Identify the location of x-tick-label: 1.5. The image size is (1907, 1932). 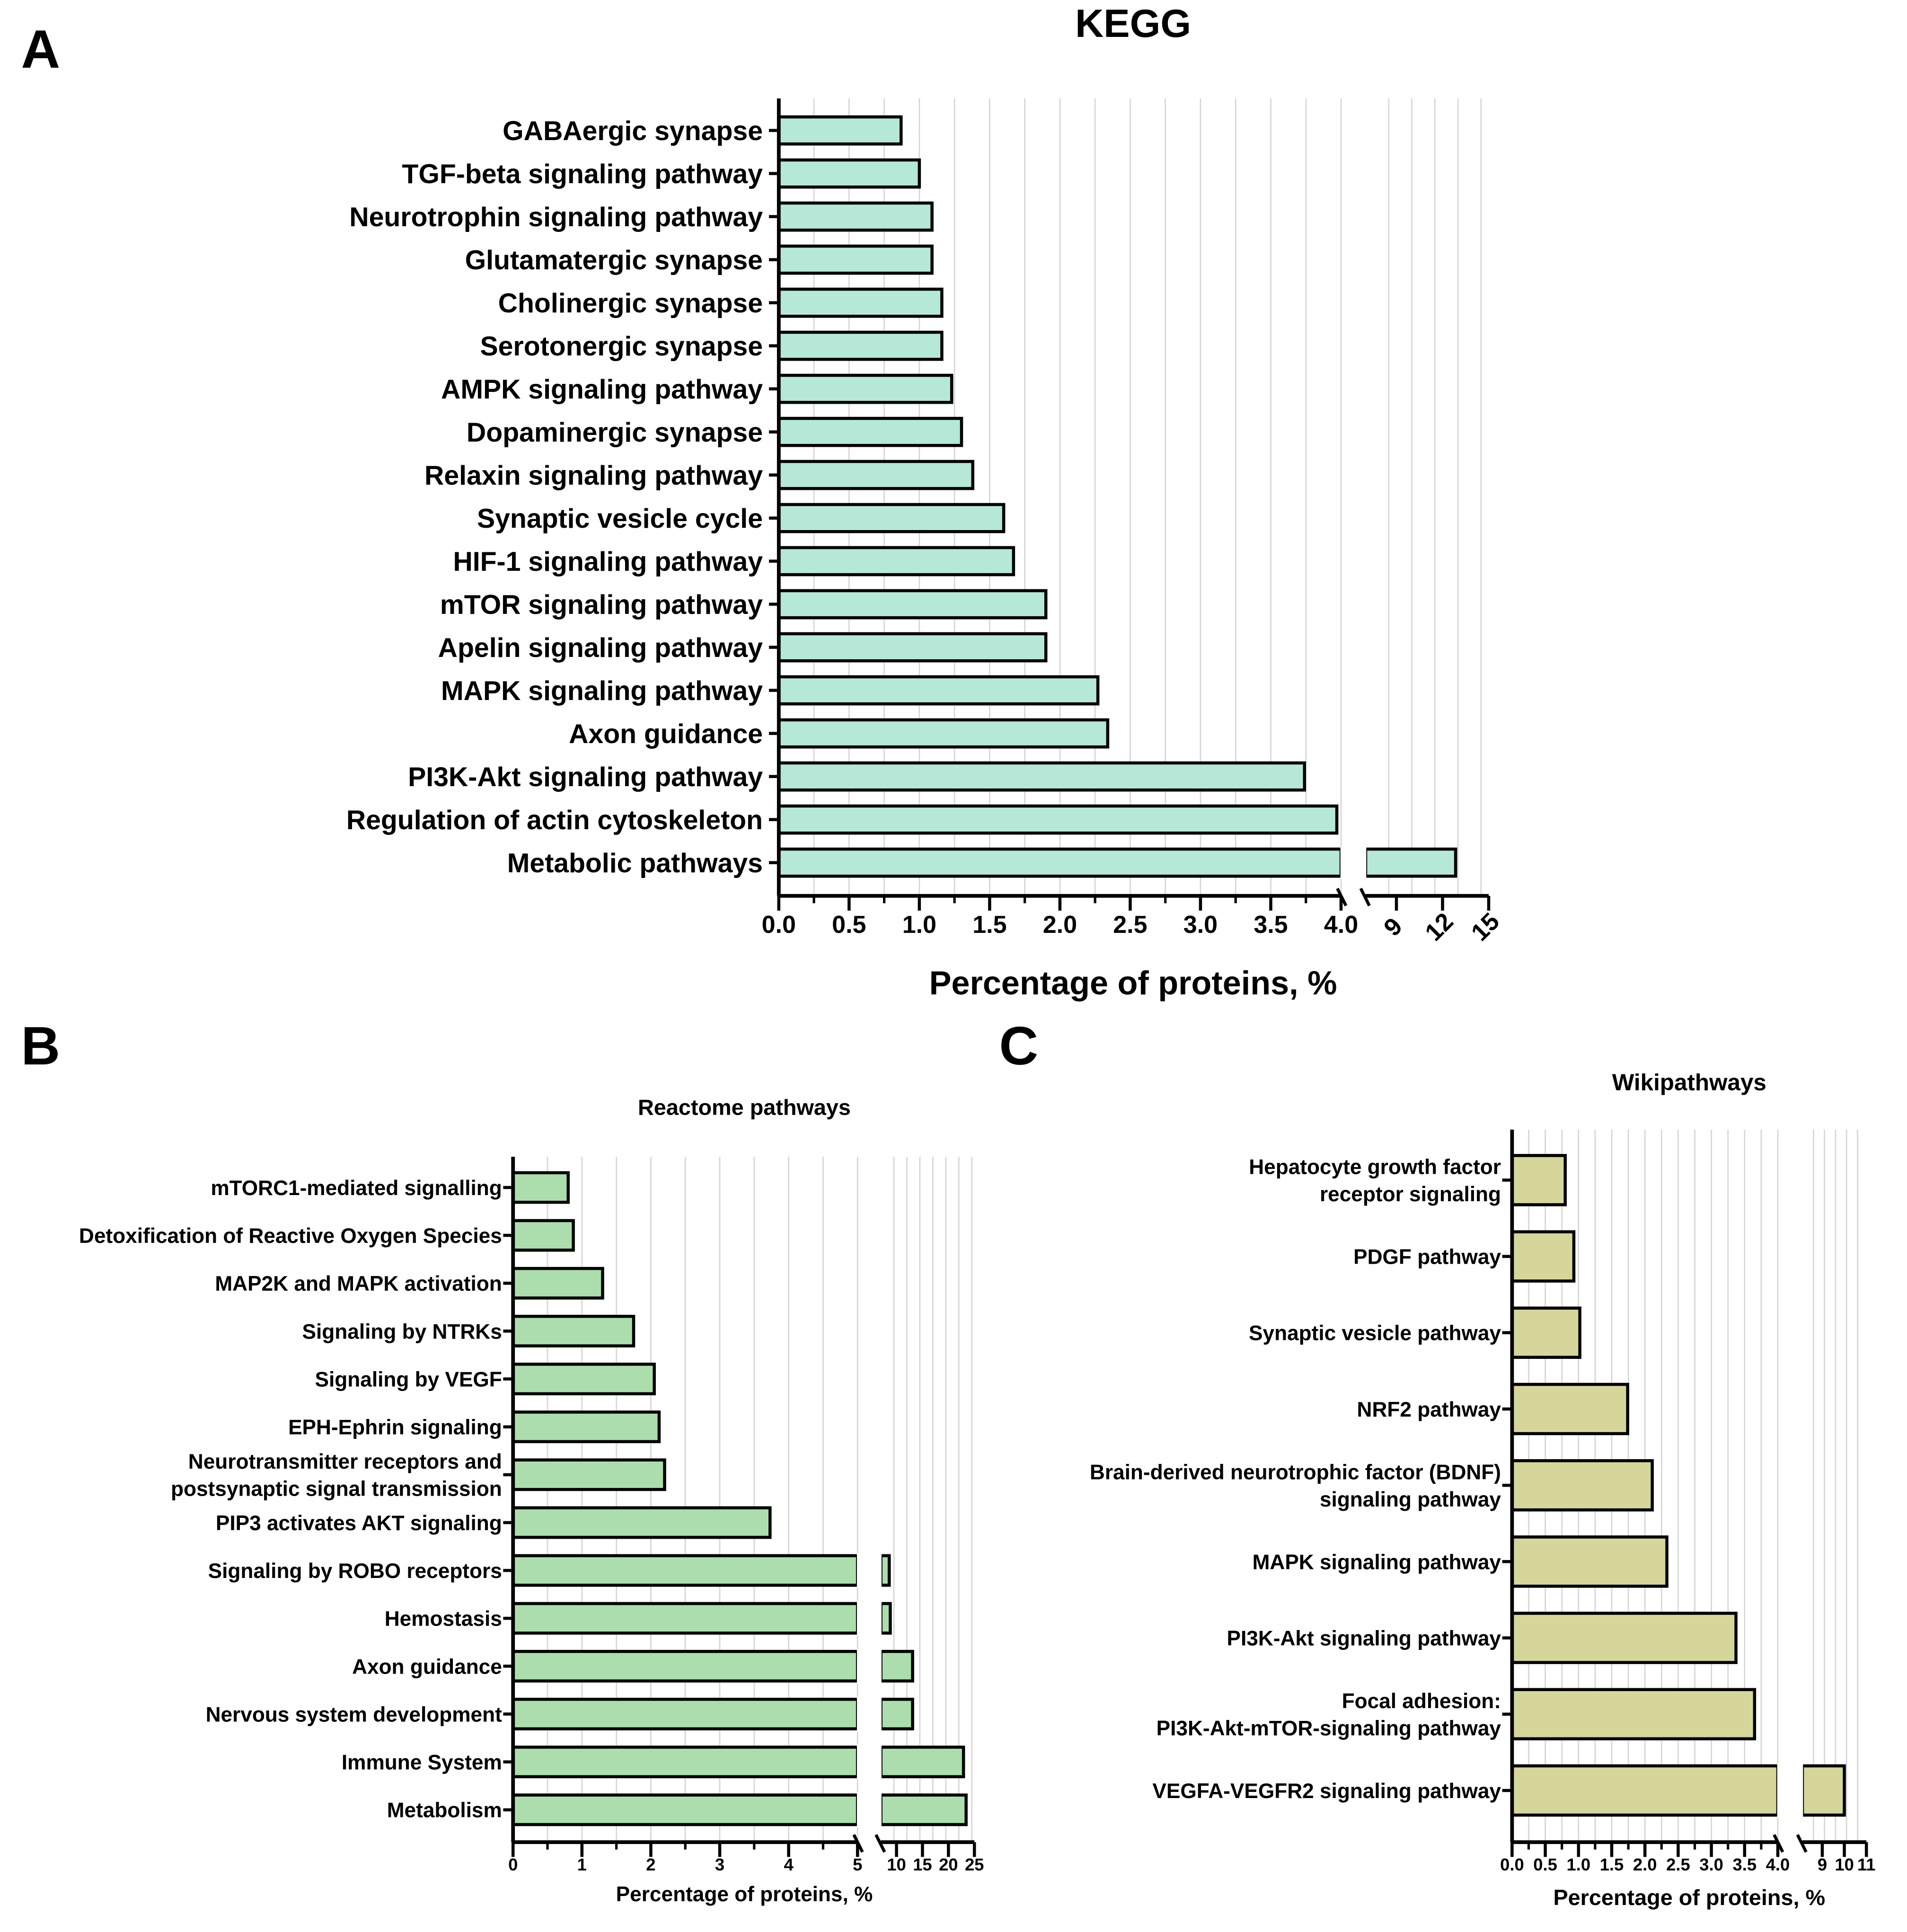
(989, 925).